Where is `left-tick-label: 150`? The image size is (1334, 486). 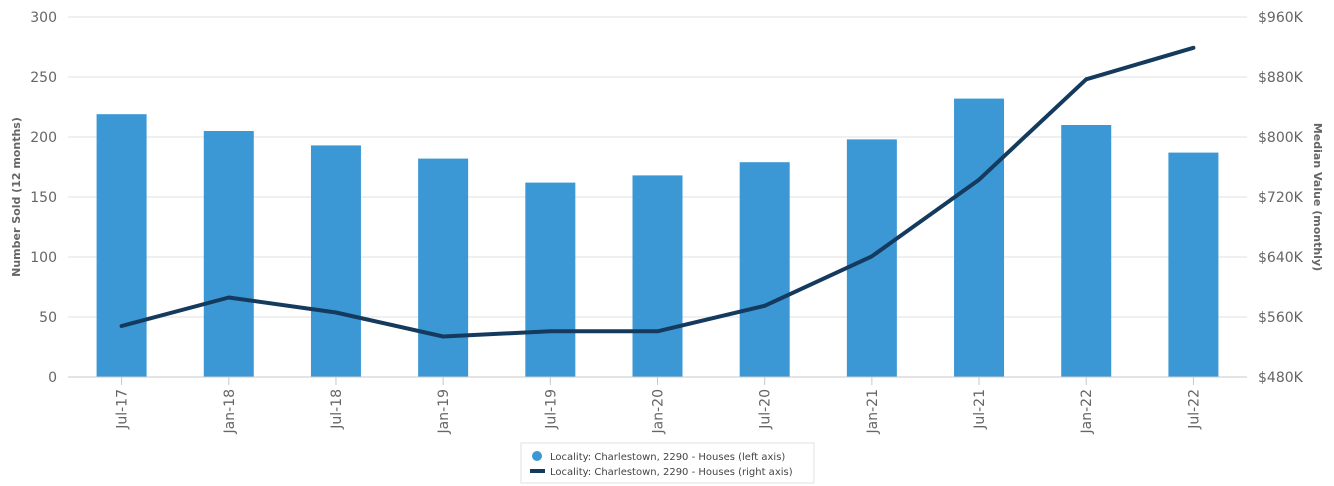
left-tick-label: 150 is located at coordinates (43, 198).